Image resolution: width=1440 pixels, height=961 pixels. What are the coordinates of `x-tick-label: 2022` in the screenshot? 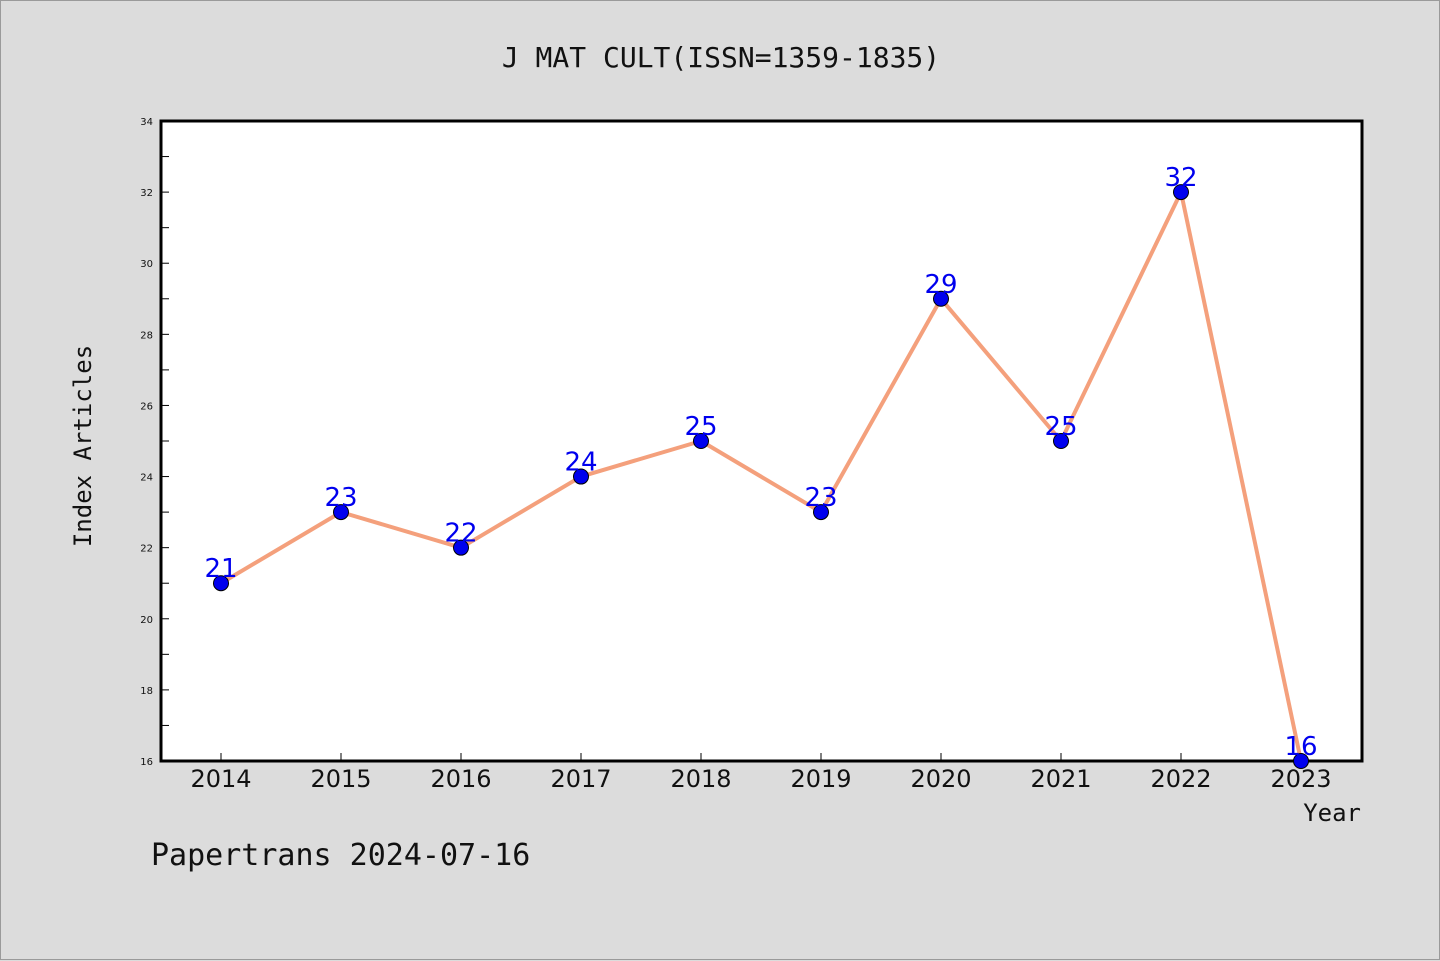 It's located at (1180, 779).